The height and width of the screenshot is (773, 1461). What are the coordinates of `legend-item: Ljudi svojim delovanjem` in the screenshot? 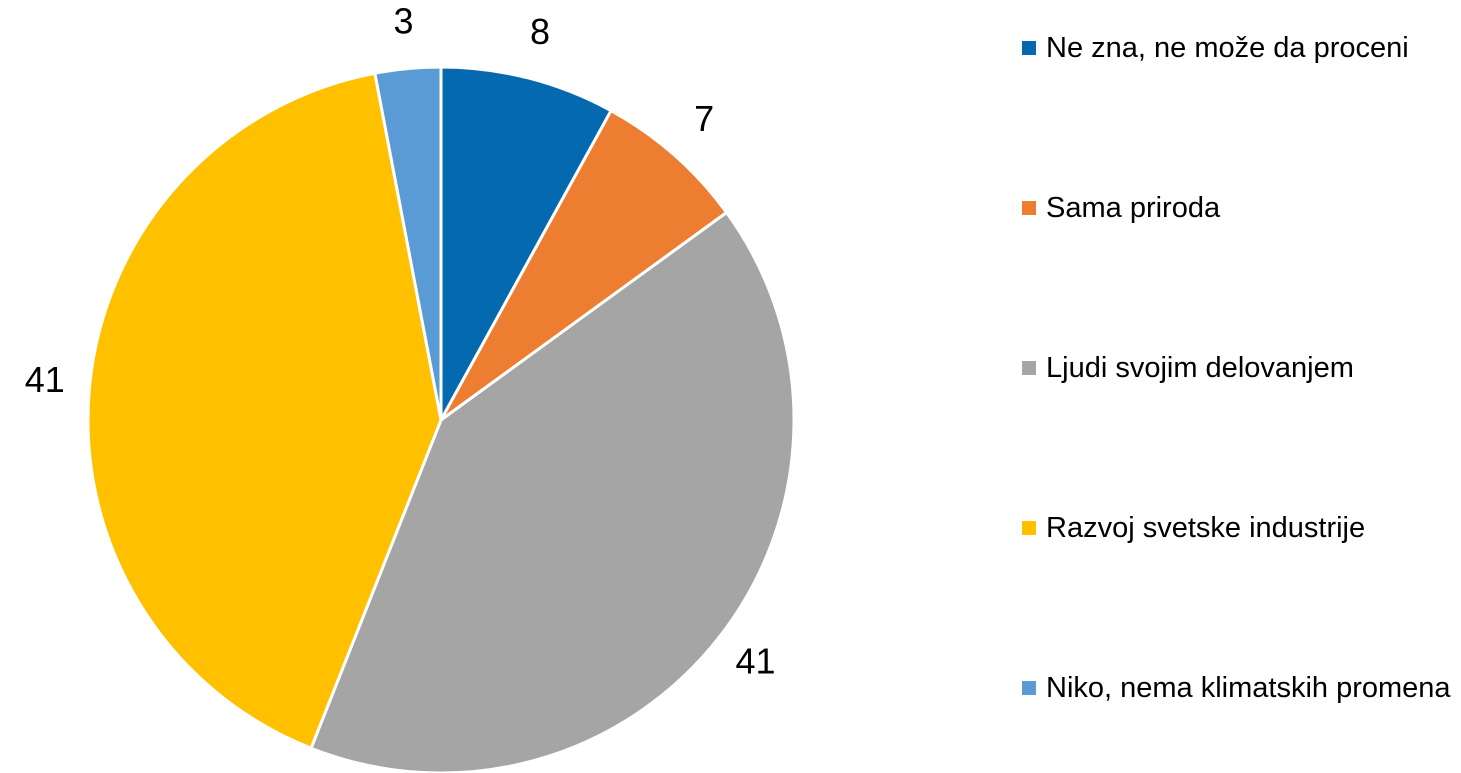 It's located at (1240, 368).